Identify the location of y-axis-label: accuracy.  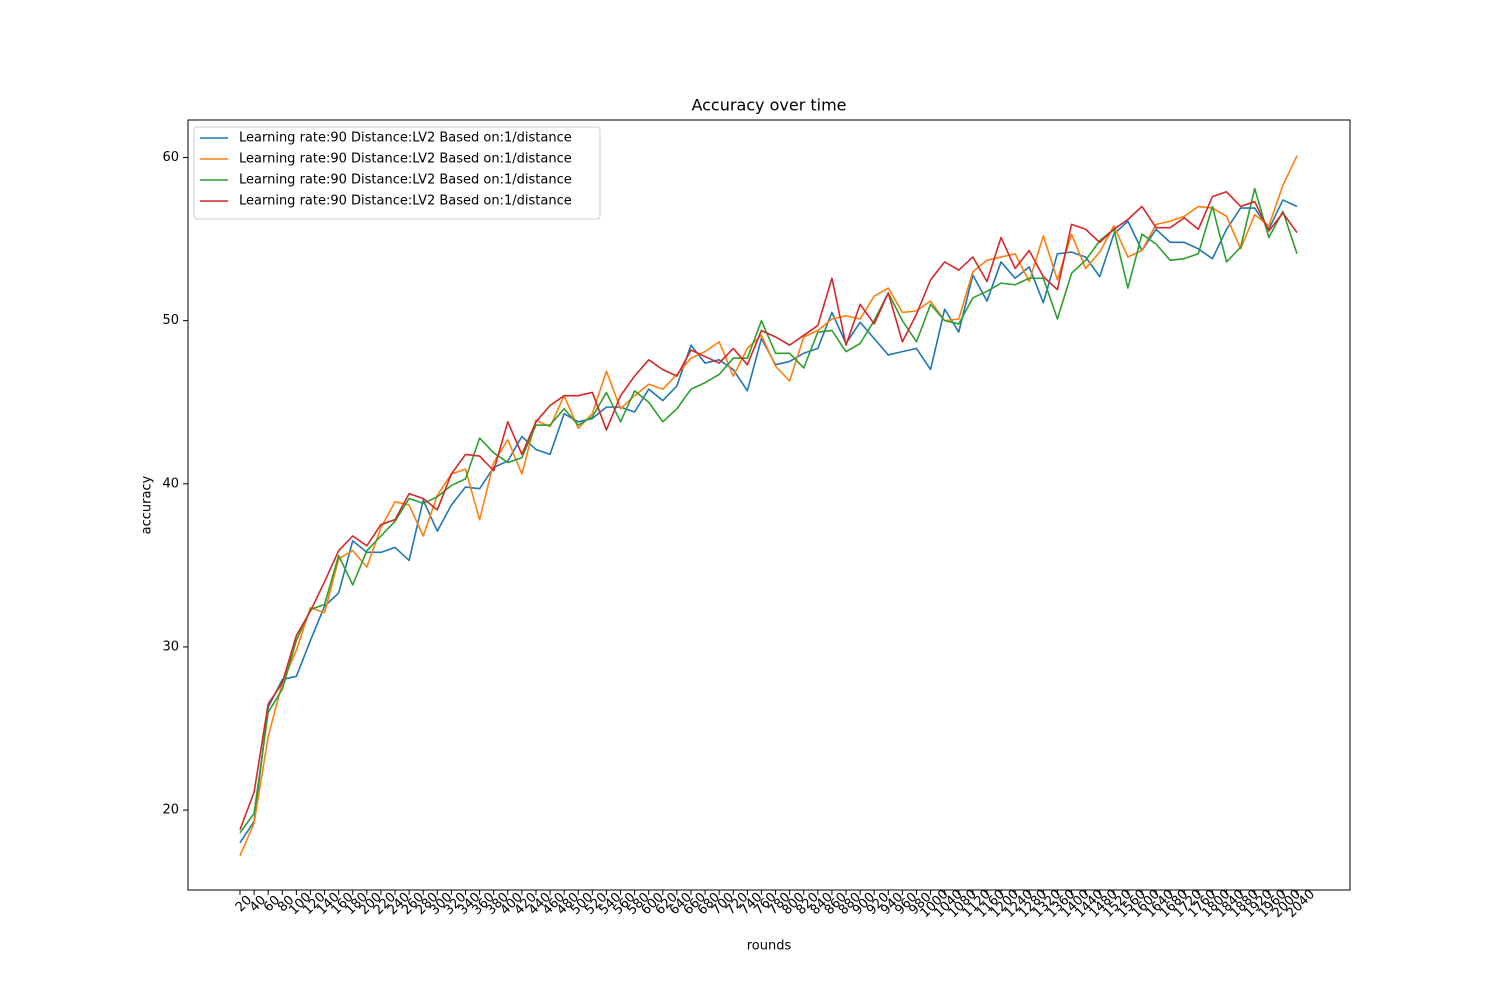
(147, 504).